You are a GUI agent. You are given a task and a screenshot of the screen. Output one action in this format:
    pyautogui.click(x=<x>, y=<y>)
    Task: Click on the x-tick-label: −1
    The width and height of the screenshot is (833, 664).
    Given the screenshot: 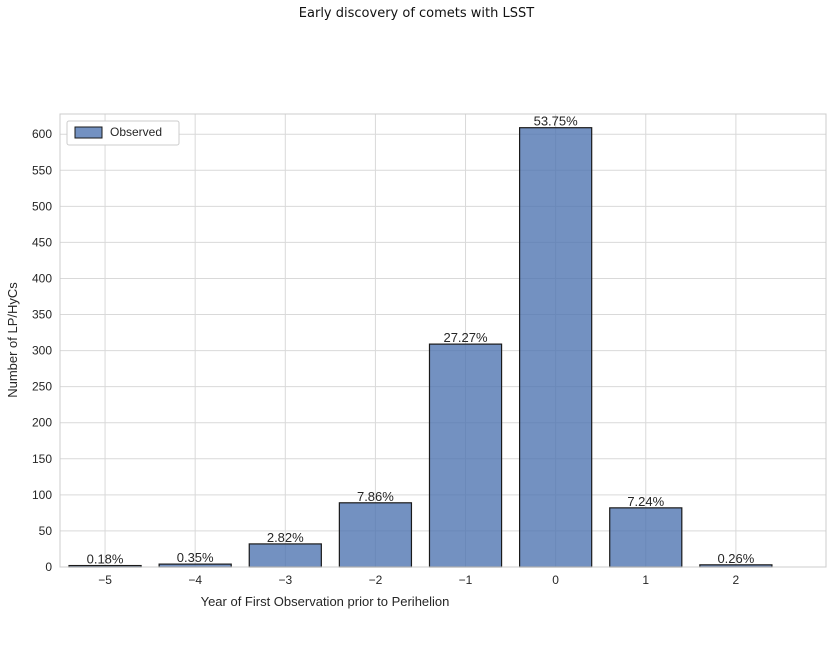 What is the action you would take?
    pyautogui.click(x=466, y=580)
    